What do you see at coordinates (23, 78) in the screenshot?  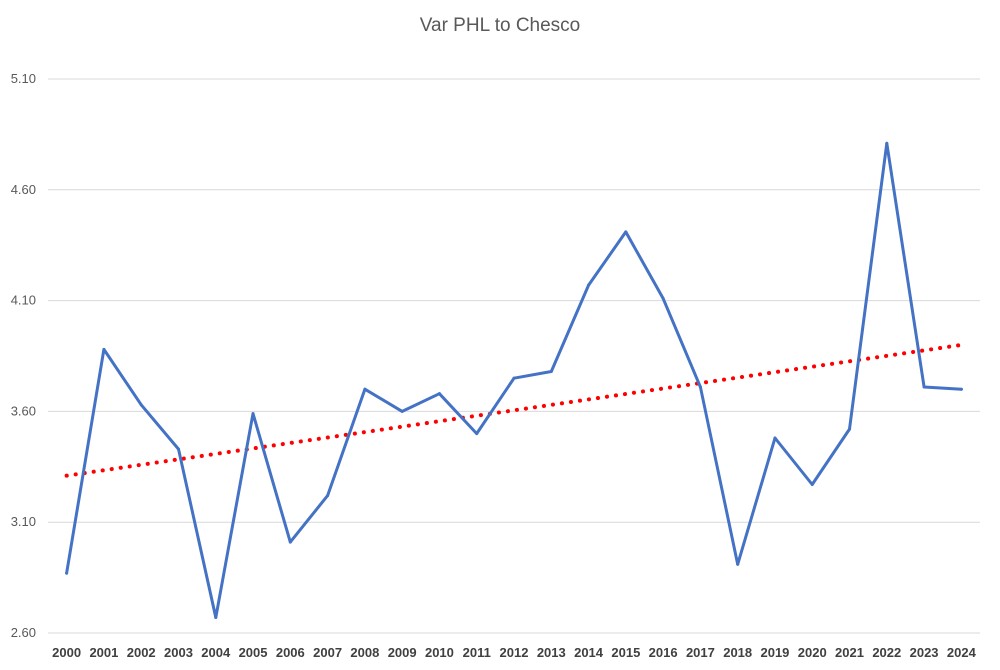 I see `y-tick-label: 5.10` at bounding box center [23, 78].